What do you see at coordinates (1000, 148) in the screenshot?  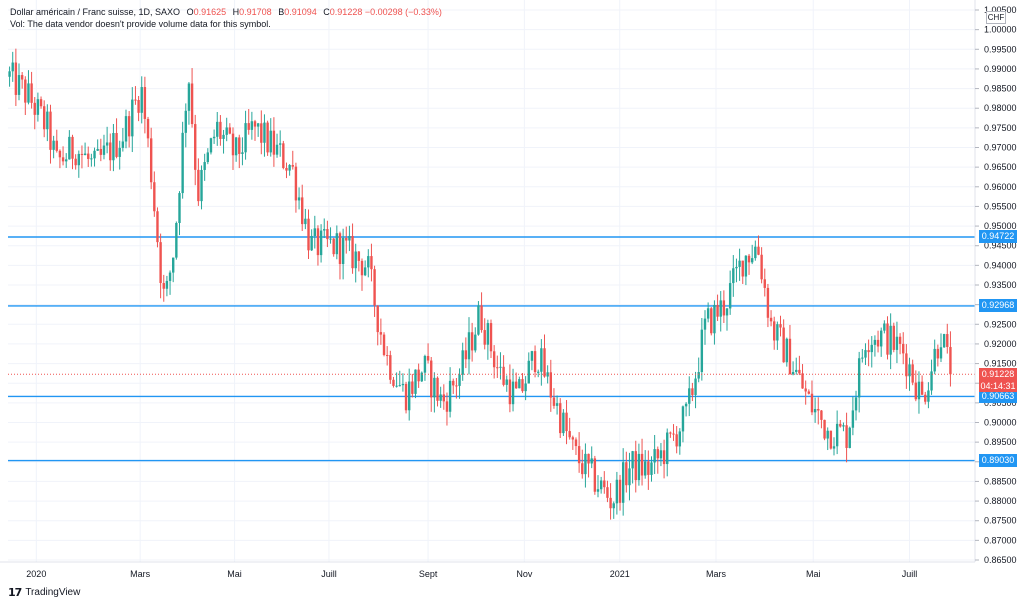 I see `price-tick-label: 0.97000` at bounding box center [1000, 148].